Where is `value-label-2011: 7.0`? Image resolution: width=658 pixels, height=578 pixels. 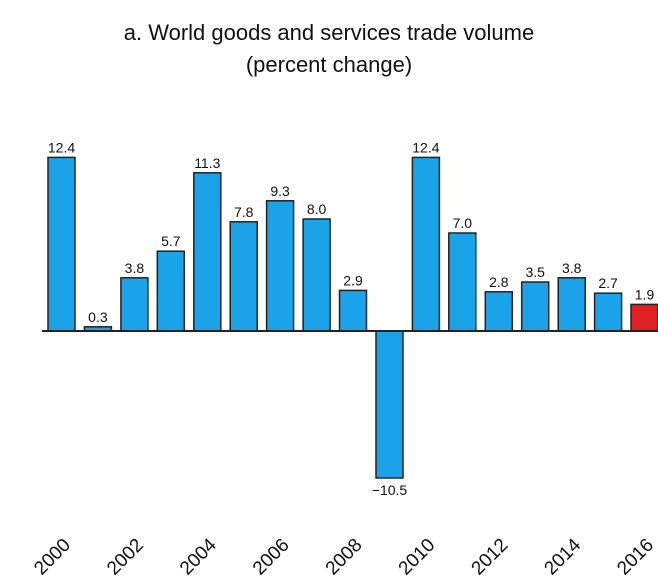
value-label-2011: 7.0 is located at coordinates (463, 223).